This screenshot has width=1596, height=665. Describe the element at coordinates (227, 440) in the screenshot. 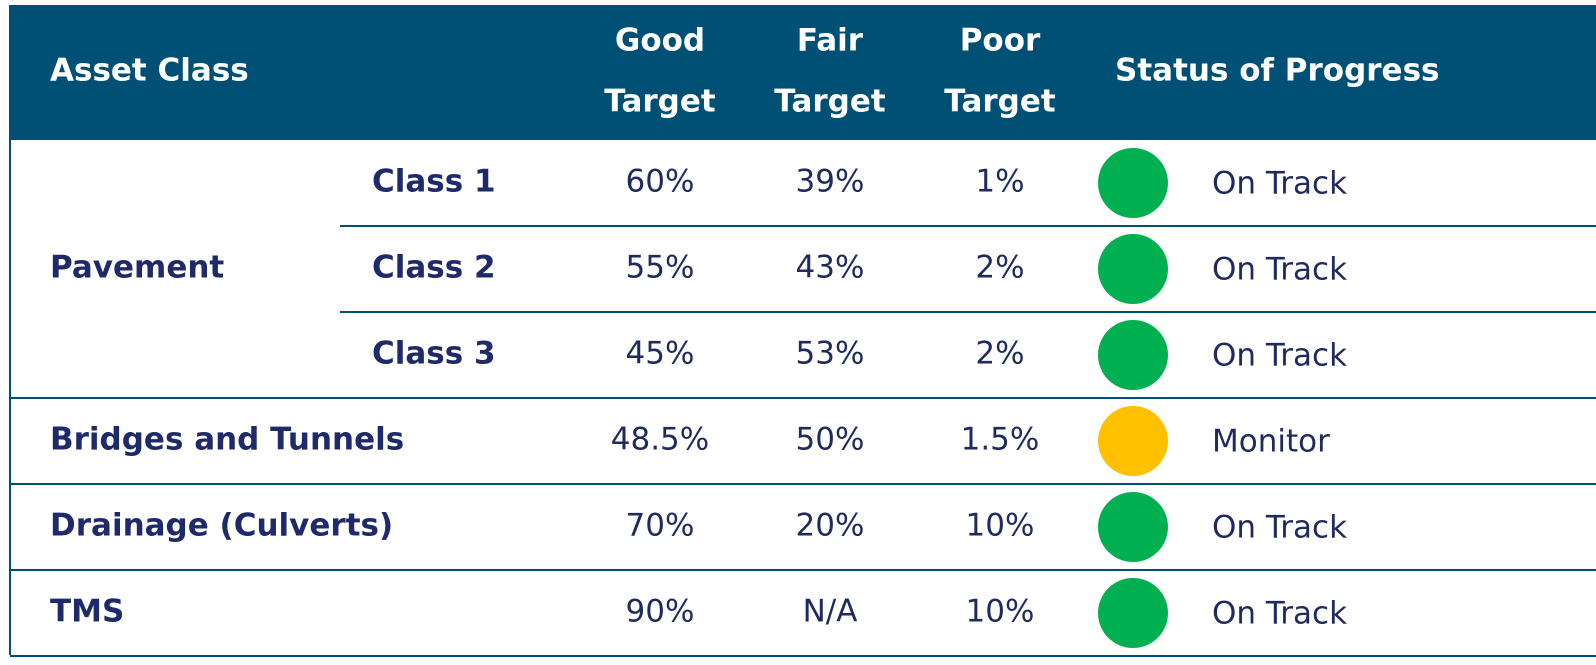

I see `row-label: Bridges and Tunnels` at that location.